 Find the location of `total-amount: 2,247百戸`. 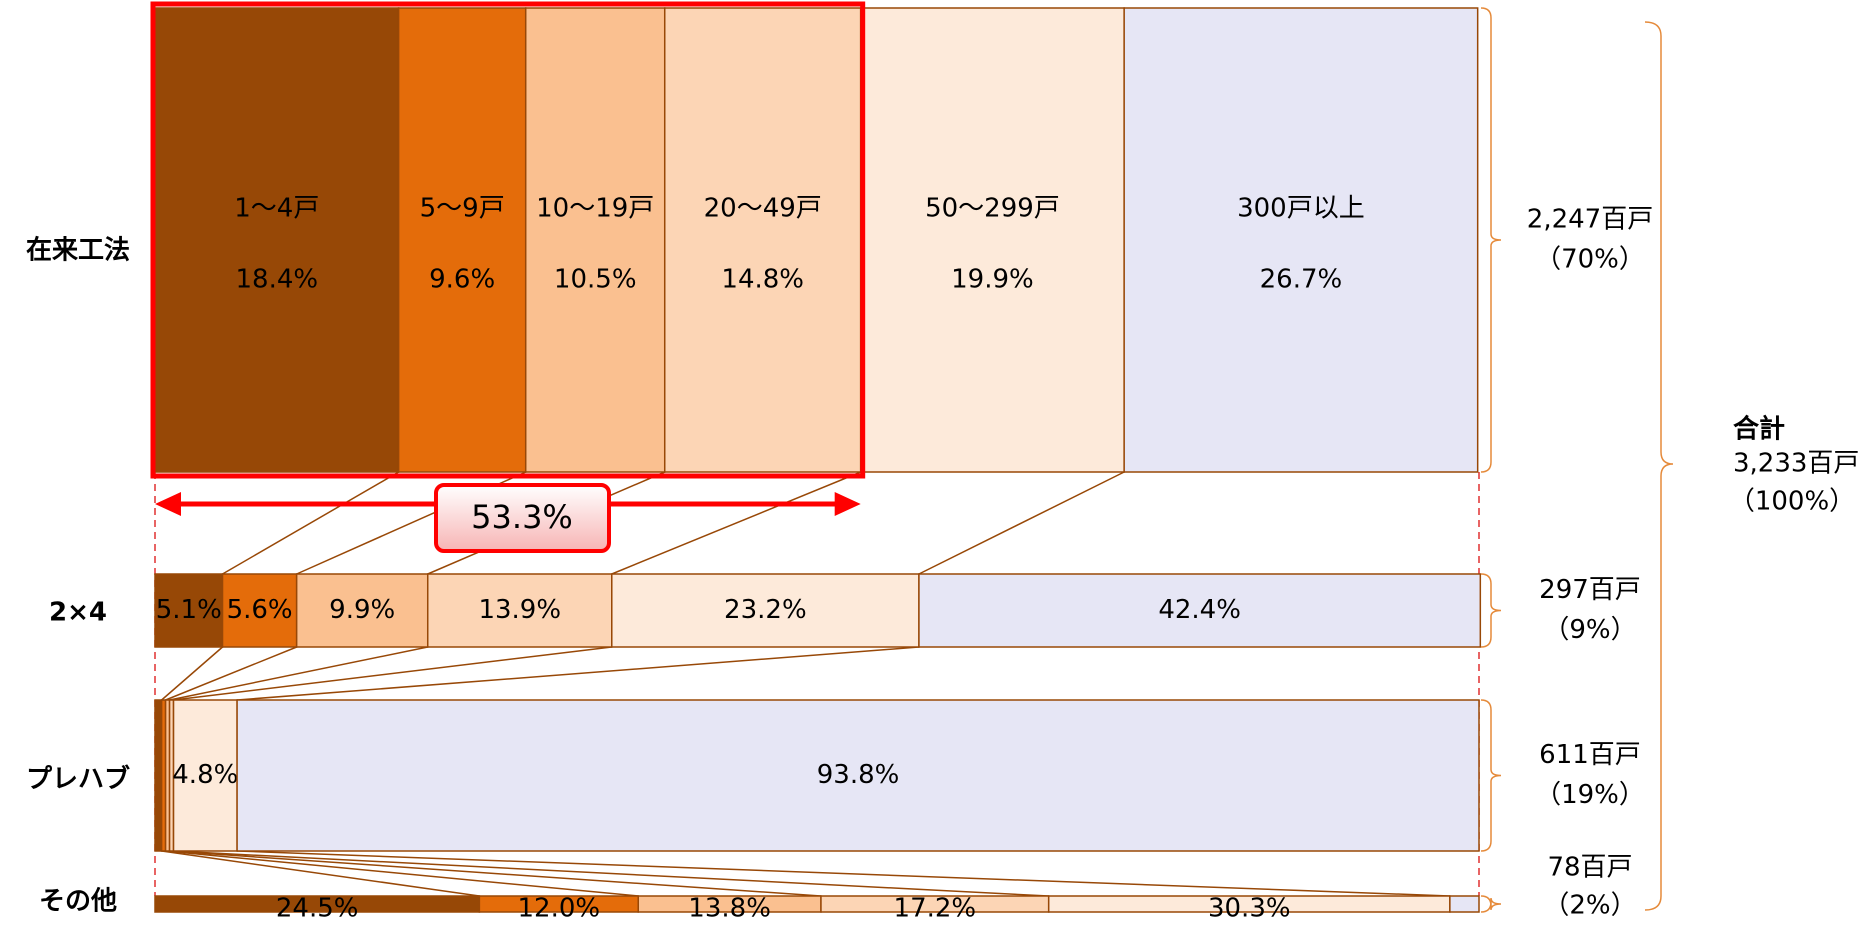

total-amount: 2,247百戸 is located at coordinates (1590, 220).